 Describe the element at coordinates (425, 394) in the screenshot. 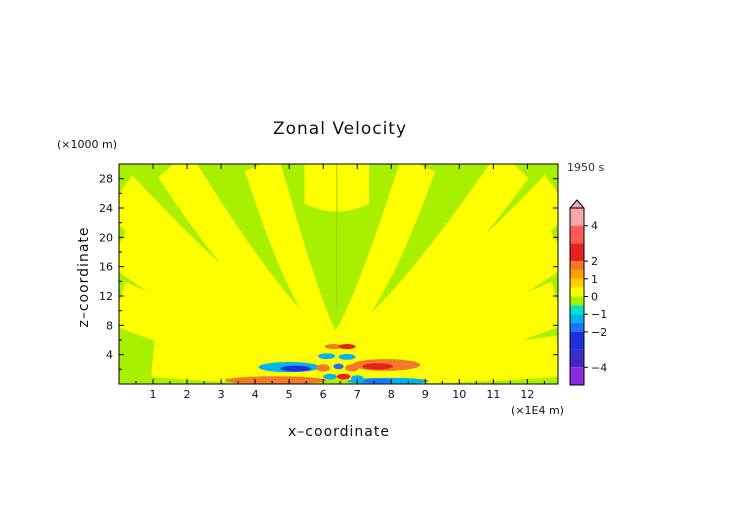

I see `x-tick-label: 9` at that location.